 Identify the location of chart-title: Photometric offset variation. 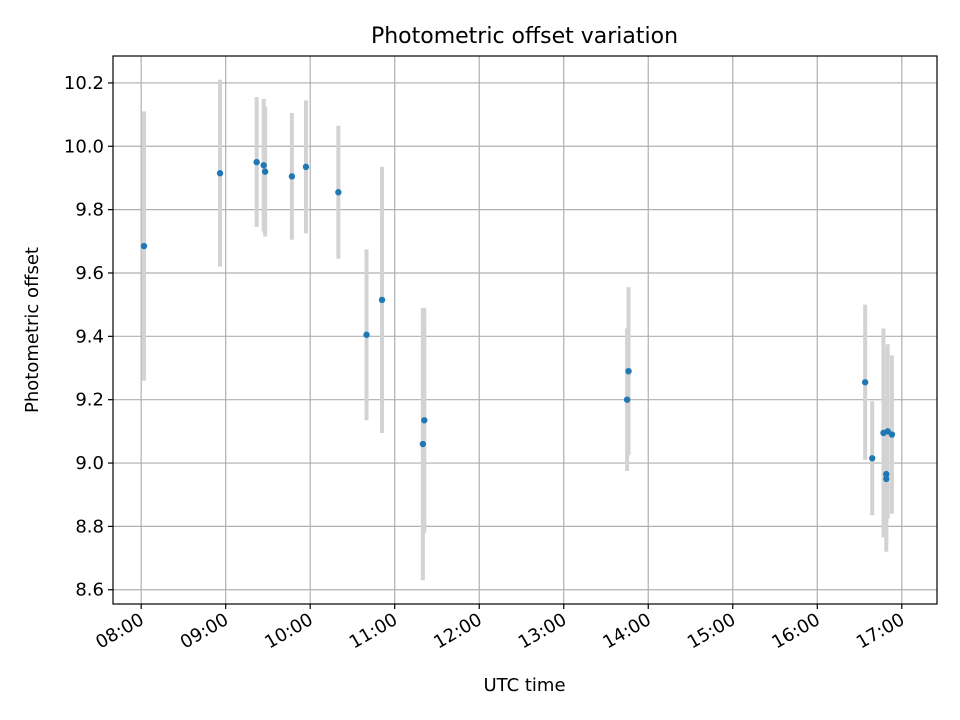
(524, 36).